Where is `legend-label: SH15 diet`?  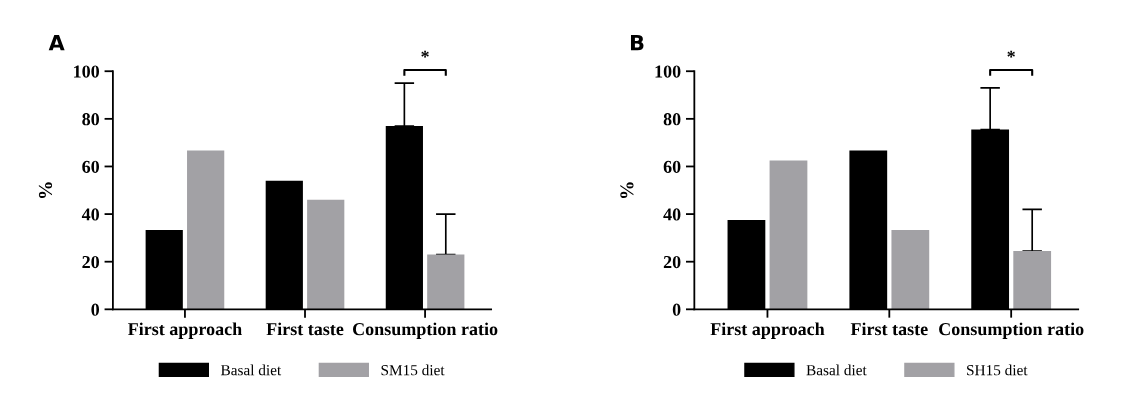
legend-label: SH15 diet is located at coordinates (997, 370).